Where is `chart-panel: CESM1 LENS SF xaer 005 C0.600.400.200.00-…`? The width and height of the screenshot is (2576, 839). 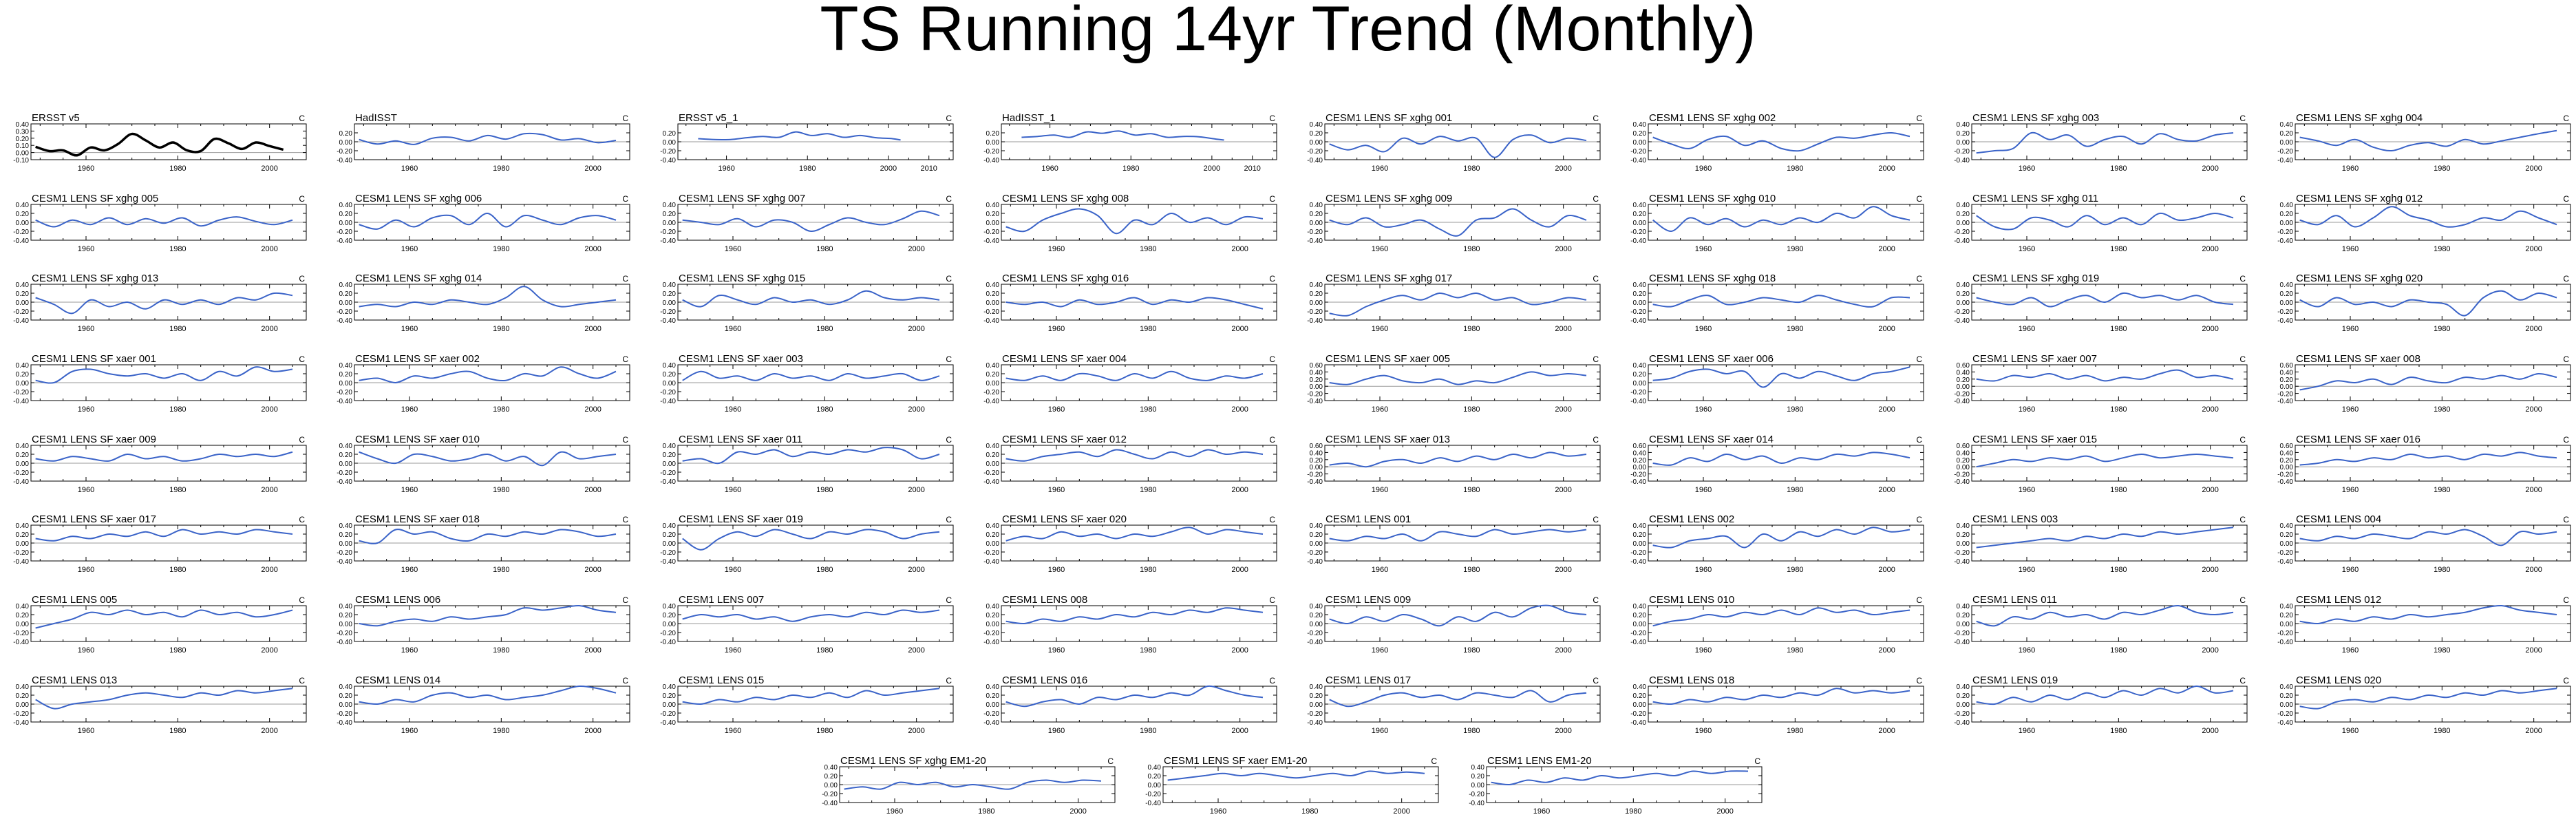
chart-panel: CESM1 LENS SF xaer 005 C0.600.400.200.00-… is located at coordinates (1454, 384).